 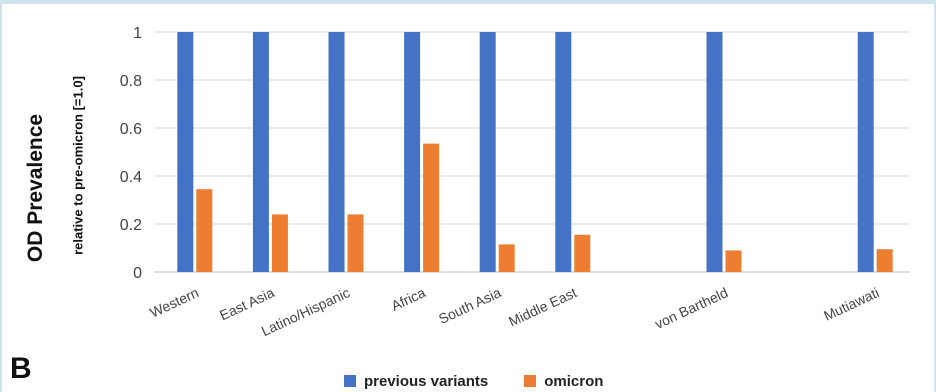 What do you see at coordinates (574, 381) in the screenshot?
I see `legend-label-omicron: omicron` at bounding box center [574, 381].